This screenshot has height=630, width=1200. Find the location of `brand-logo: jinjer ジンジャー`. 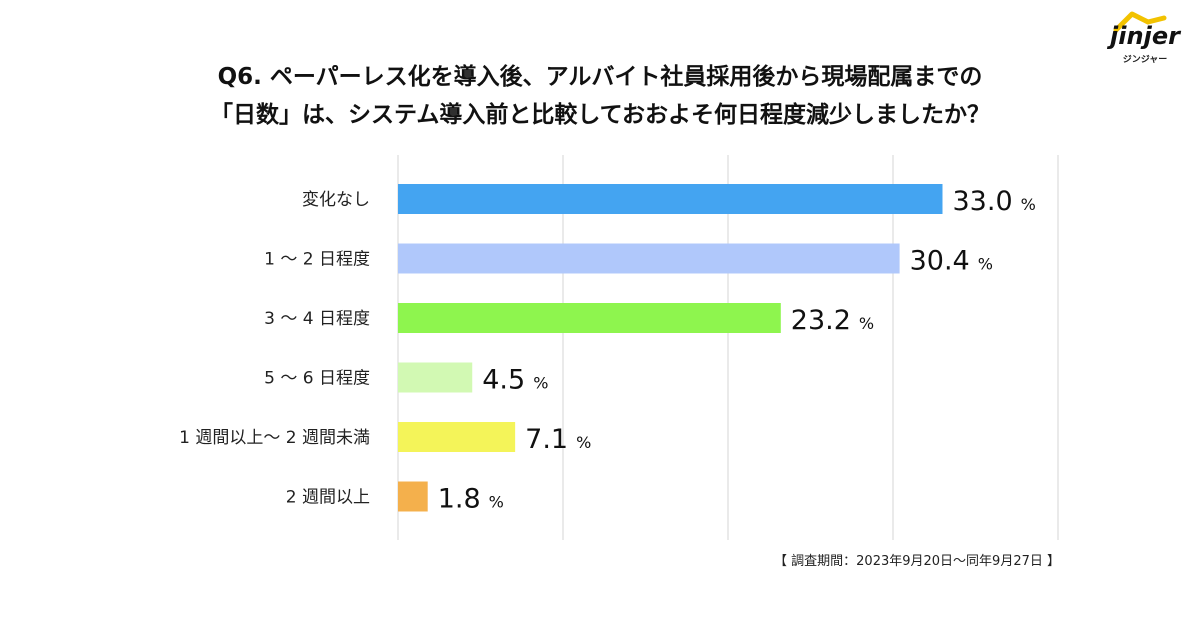

brand-logo: jinjer ジンジャー is located at coordinates (1145, 39).